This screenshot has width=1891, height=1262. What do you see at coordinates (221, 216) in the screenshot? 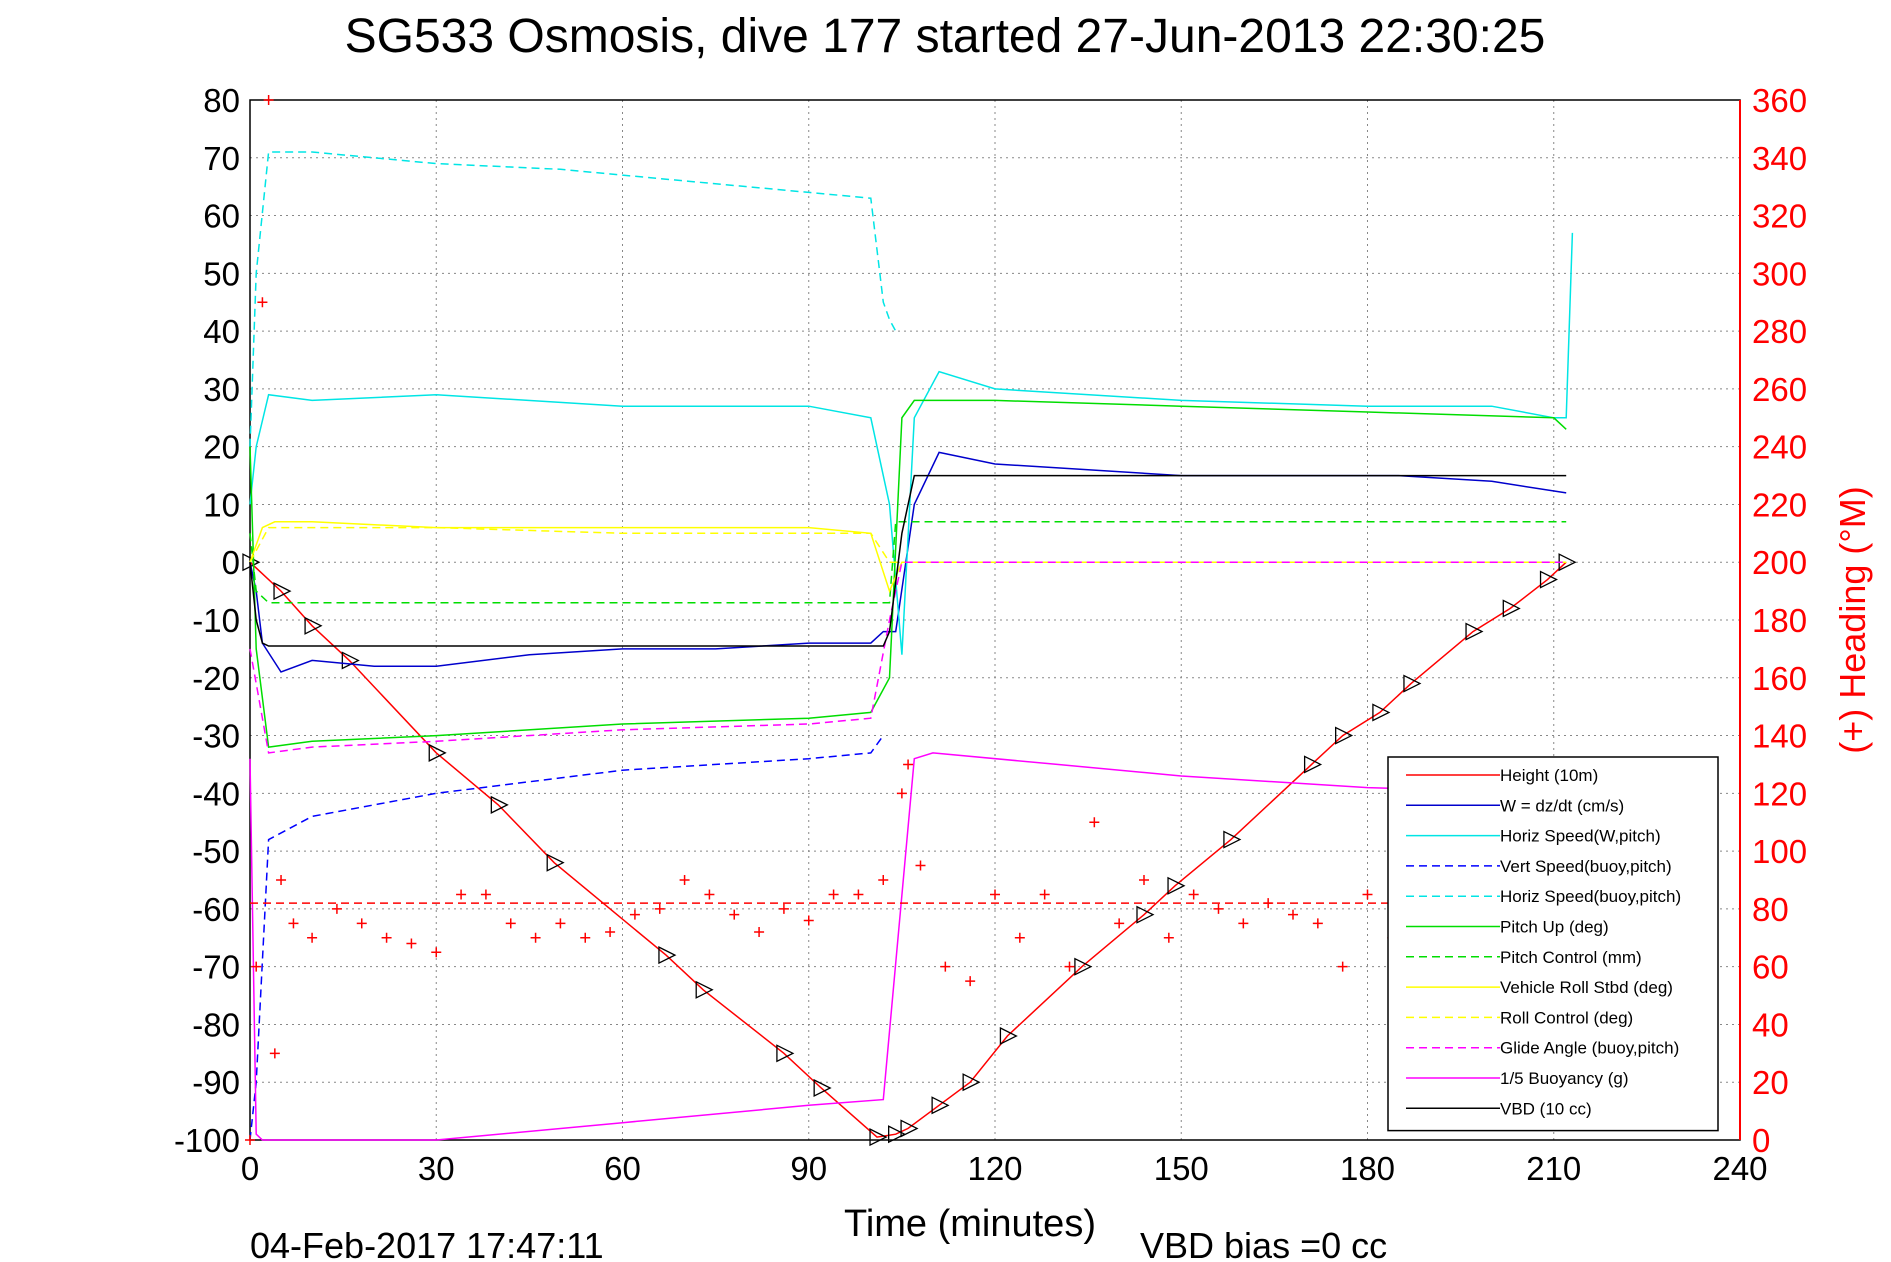
I see `y-tick-label: 60` at bounding box center [221, 216].